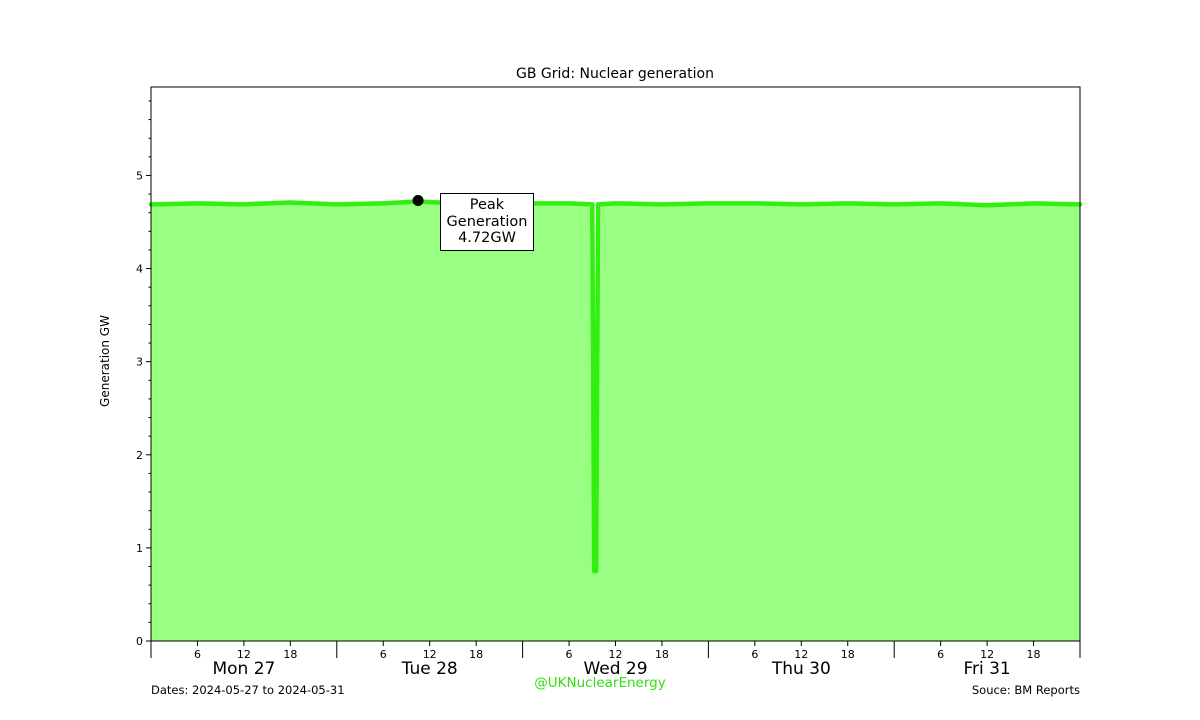  Describe the element at coordinates (418, 201) in the screenshot. I see `peak-marker` at that location.